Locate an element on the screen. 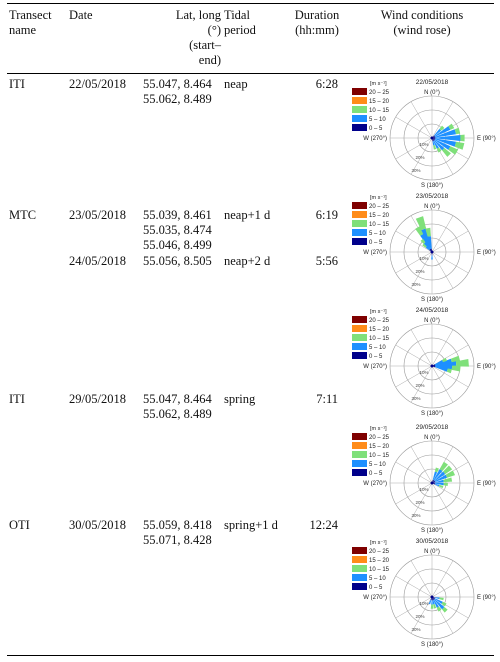 The image size is (500, 662). row3-tidal: neap+2 d is located at coordinates (247, 261).